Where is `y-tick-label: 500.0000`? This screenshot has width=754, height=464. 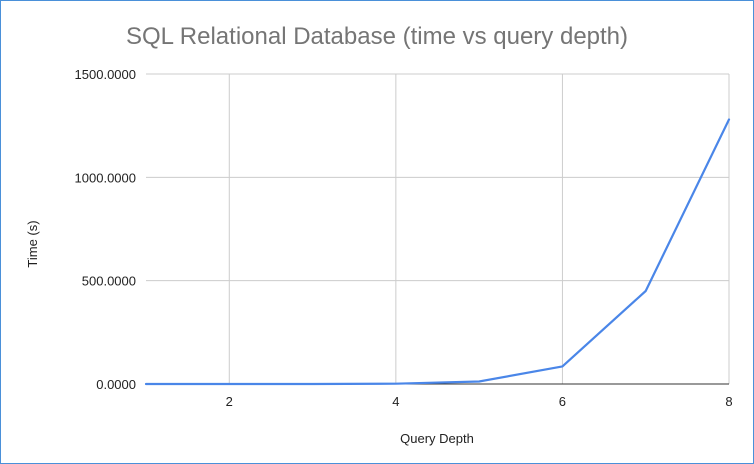 y-tick-label: 500.0000 is located at coordinates (109, 281).